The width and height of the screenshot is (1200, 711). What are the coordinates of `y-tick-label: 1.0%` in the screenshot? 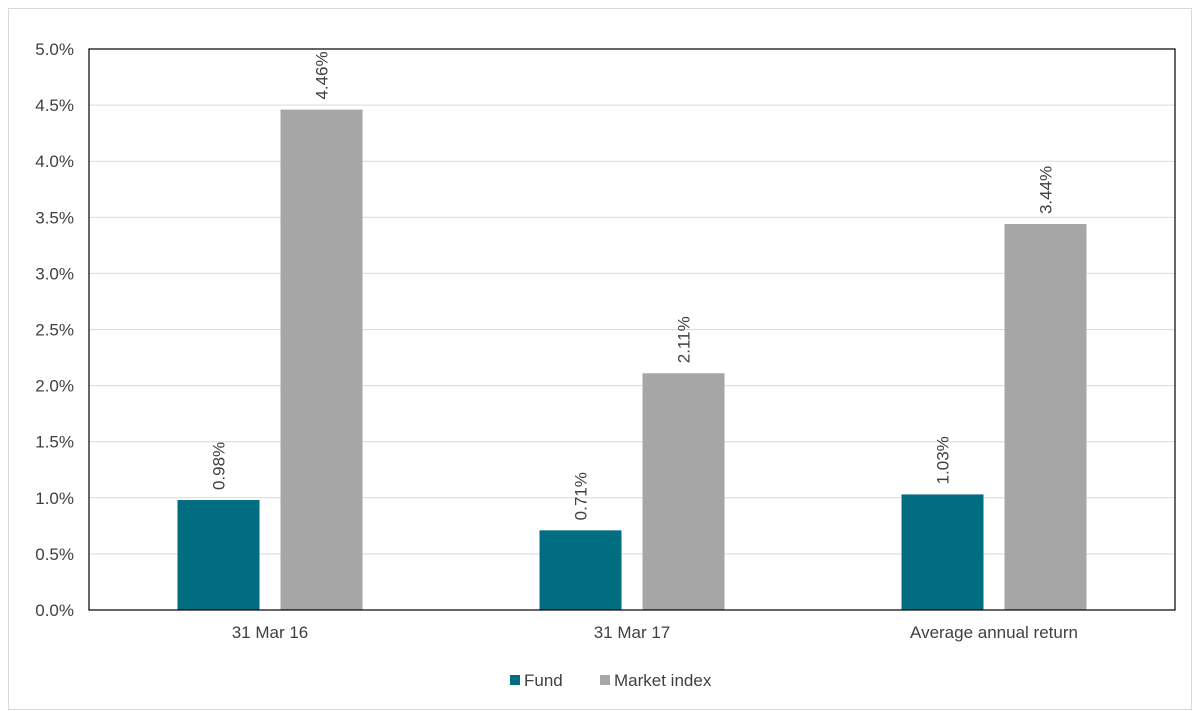 It's located at (54, 498).